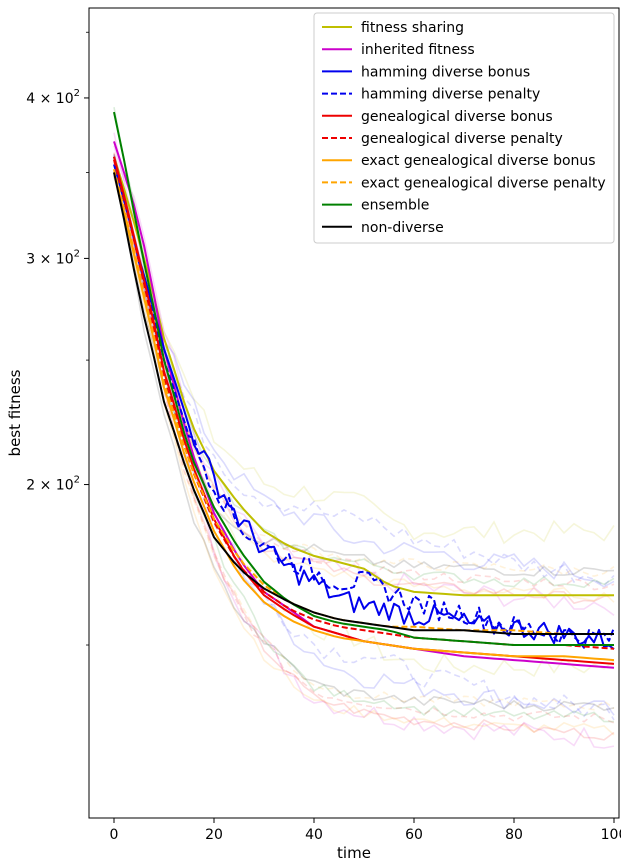 The image size is (621, 861). What do you see at coordinates (457, 117) in the screenshot?
I see `legend-label: genealogical diverse bonus` at bounding box center [457, 117].